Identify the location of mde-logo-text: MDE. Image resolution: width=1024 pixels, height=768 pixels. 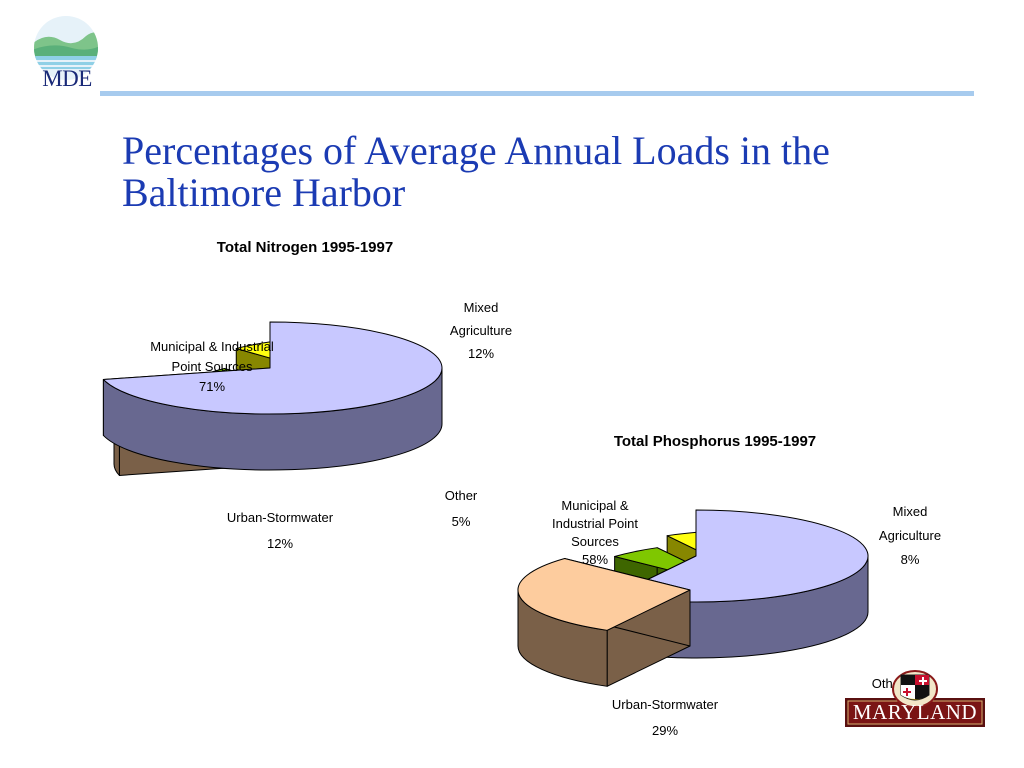
(67, 78).